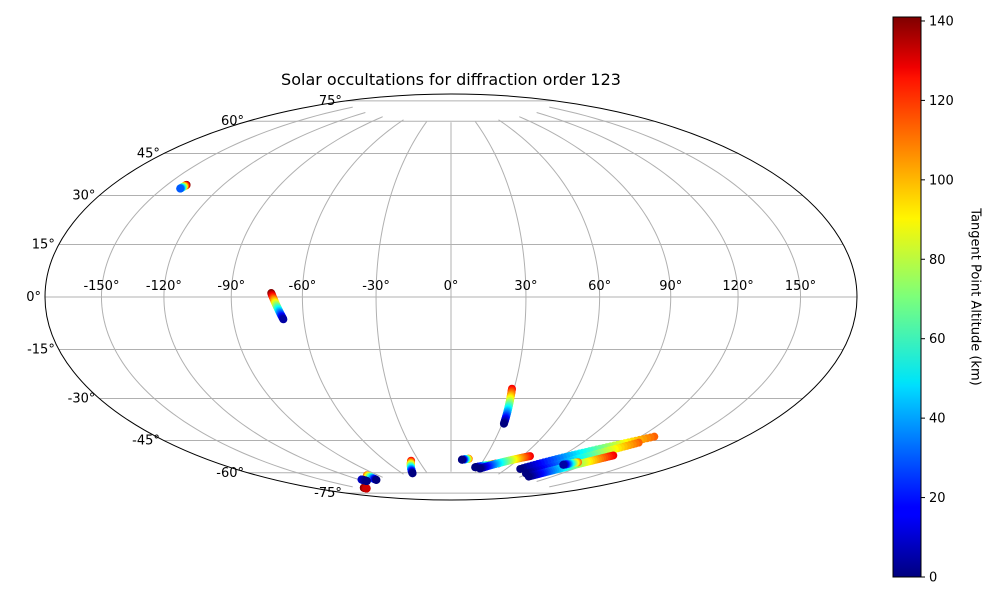 The image size is (1000, 600). Describe the element at coordinates (937, 498) in the screenshot. I see `colorbar-tick-label: 20` at that location.